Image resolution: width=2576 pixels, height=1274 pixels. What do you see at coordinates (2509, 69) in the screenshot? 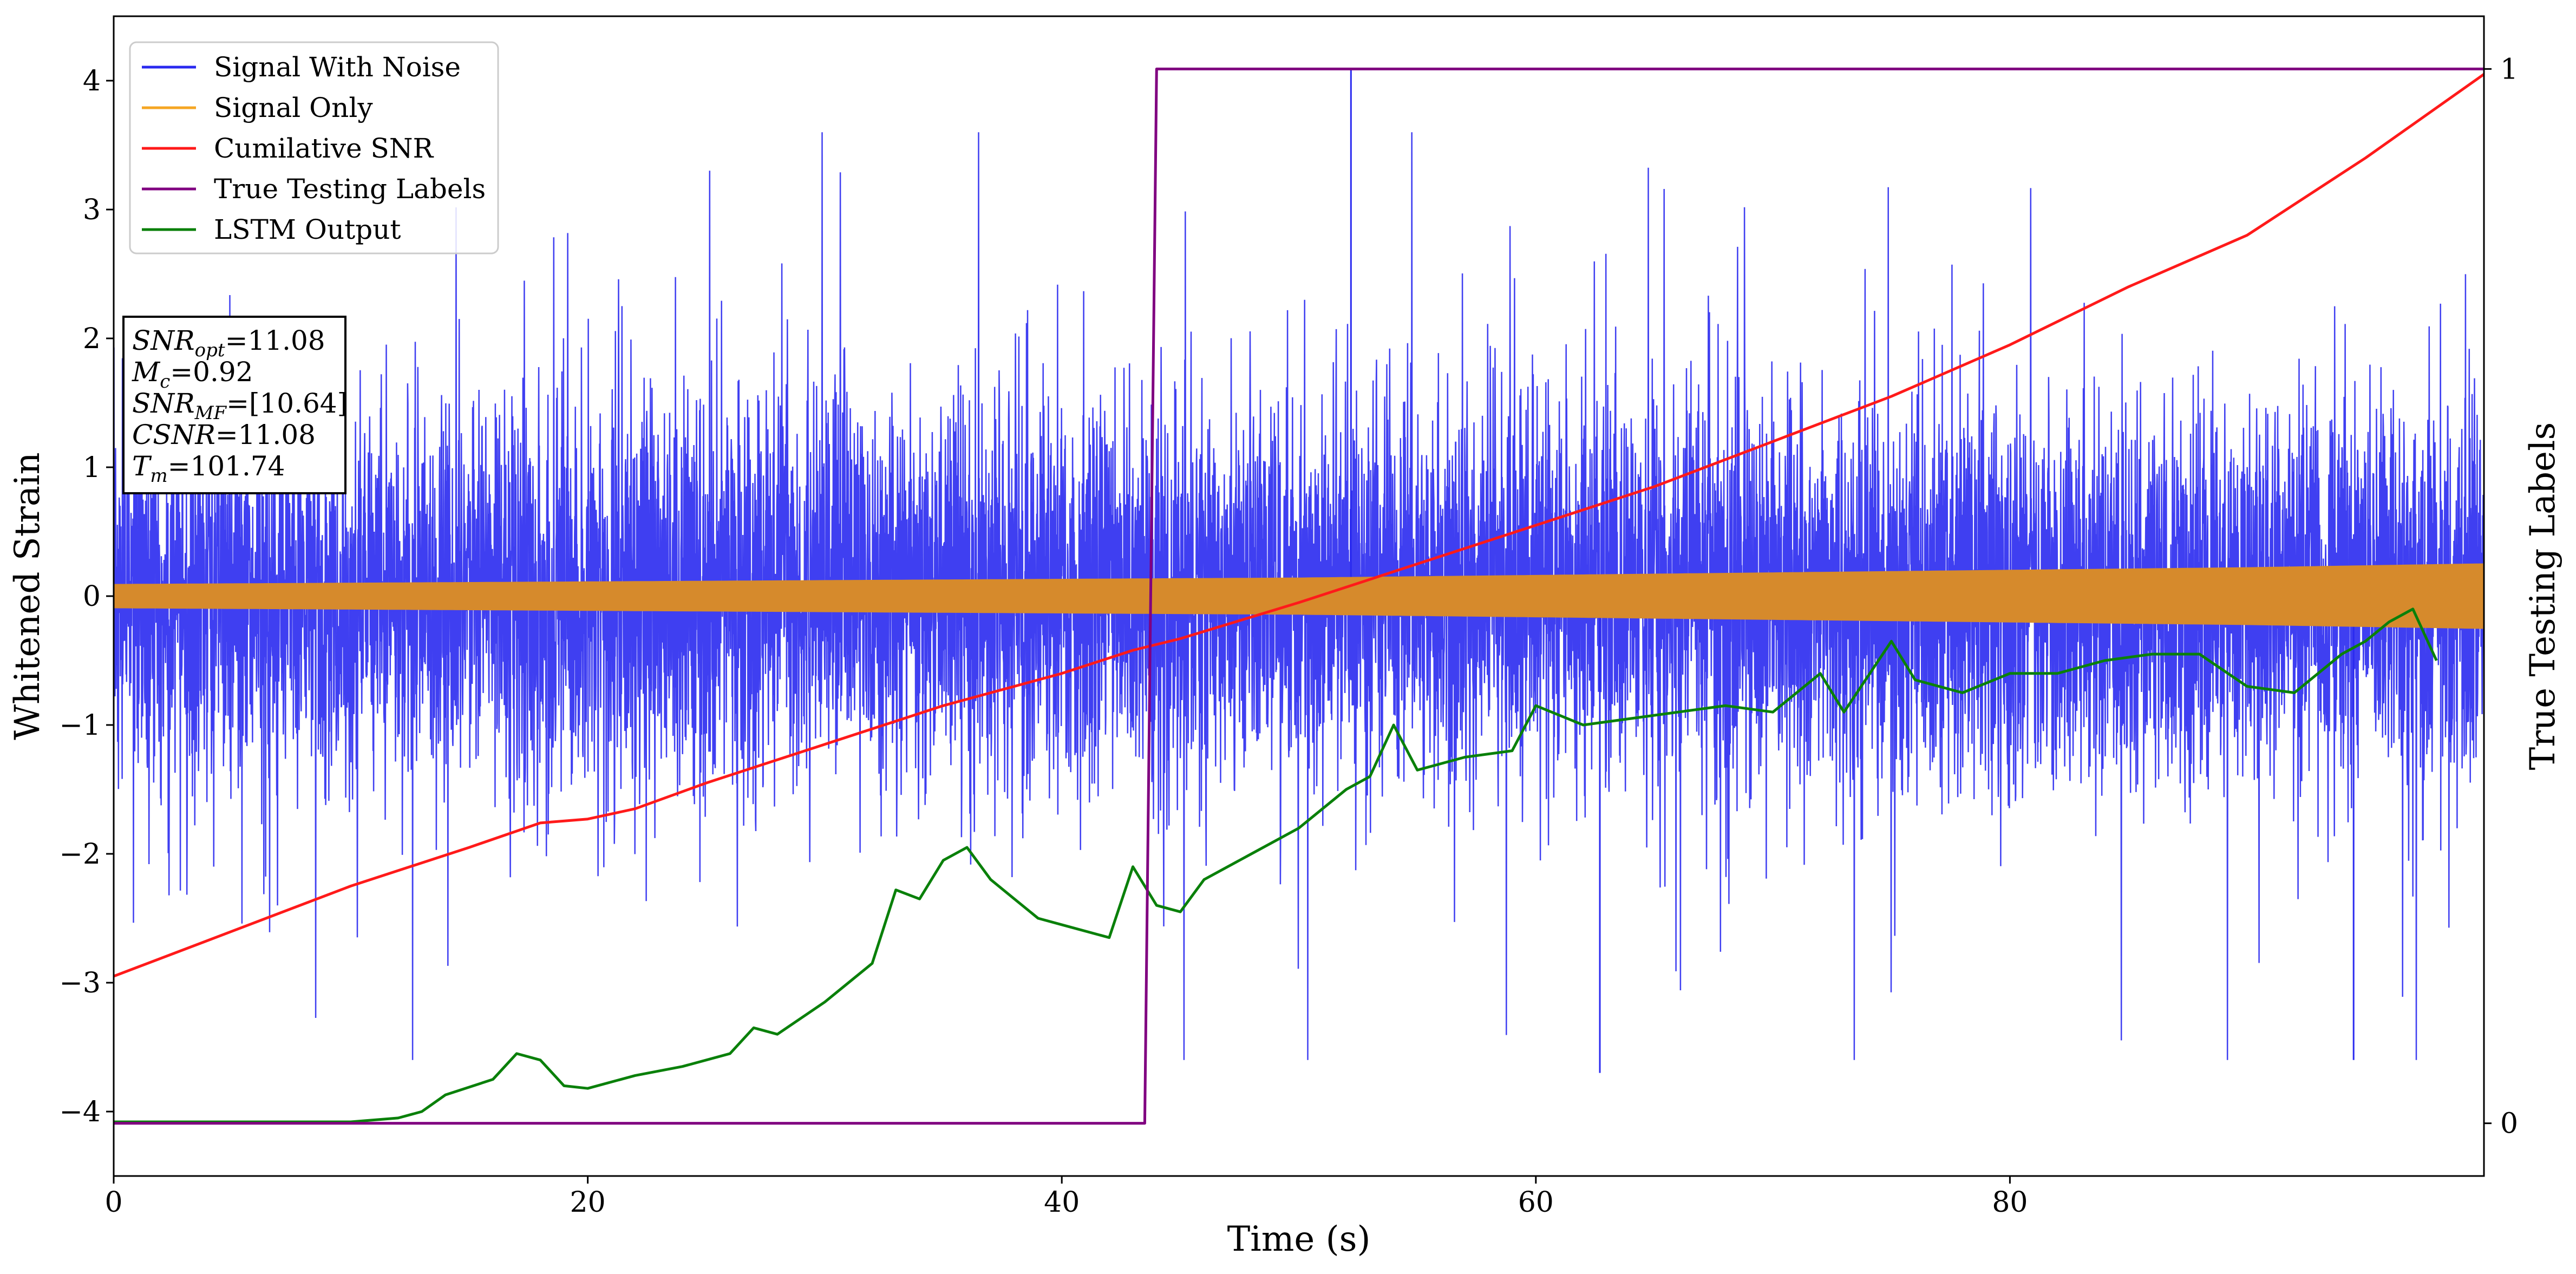
I see `y2-tick-label: 1` at bounding box center [2509, 69].